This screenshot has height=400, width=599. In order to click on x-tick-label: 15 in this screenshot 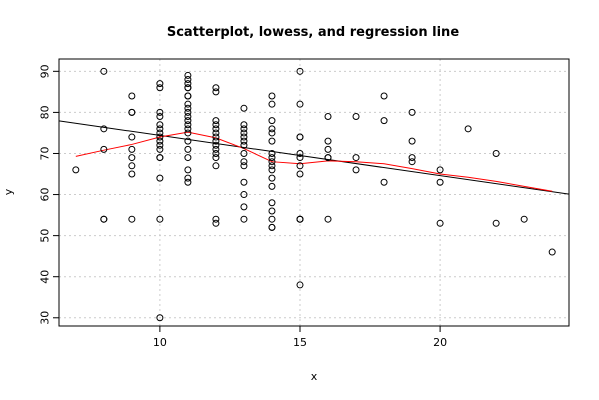, I will do `click(300, 342)`.